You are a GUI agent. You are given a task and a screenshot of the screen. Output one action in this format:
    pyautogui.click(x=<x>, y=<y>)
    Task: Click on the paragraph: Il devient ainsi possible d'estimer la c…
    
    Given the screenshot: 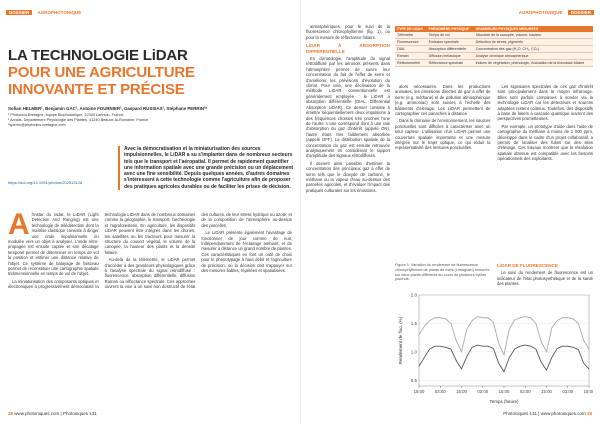 What is the action you would take?
    pyautogui.click(x=348, y=176)
    